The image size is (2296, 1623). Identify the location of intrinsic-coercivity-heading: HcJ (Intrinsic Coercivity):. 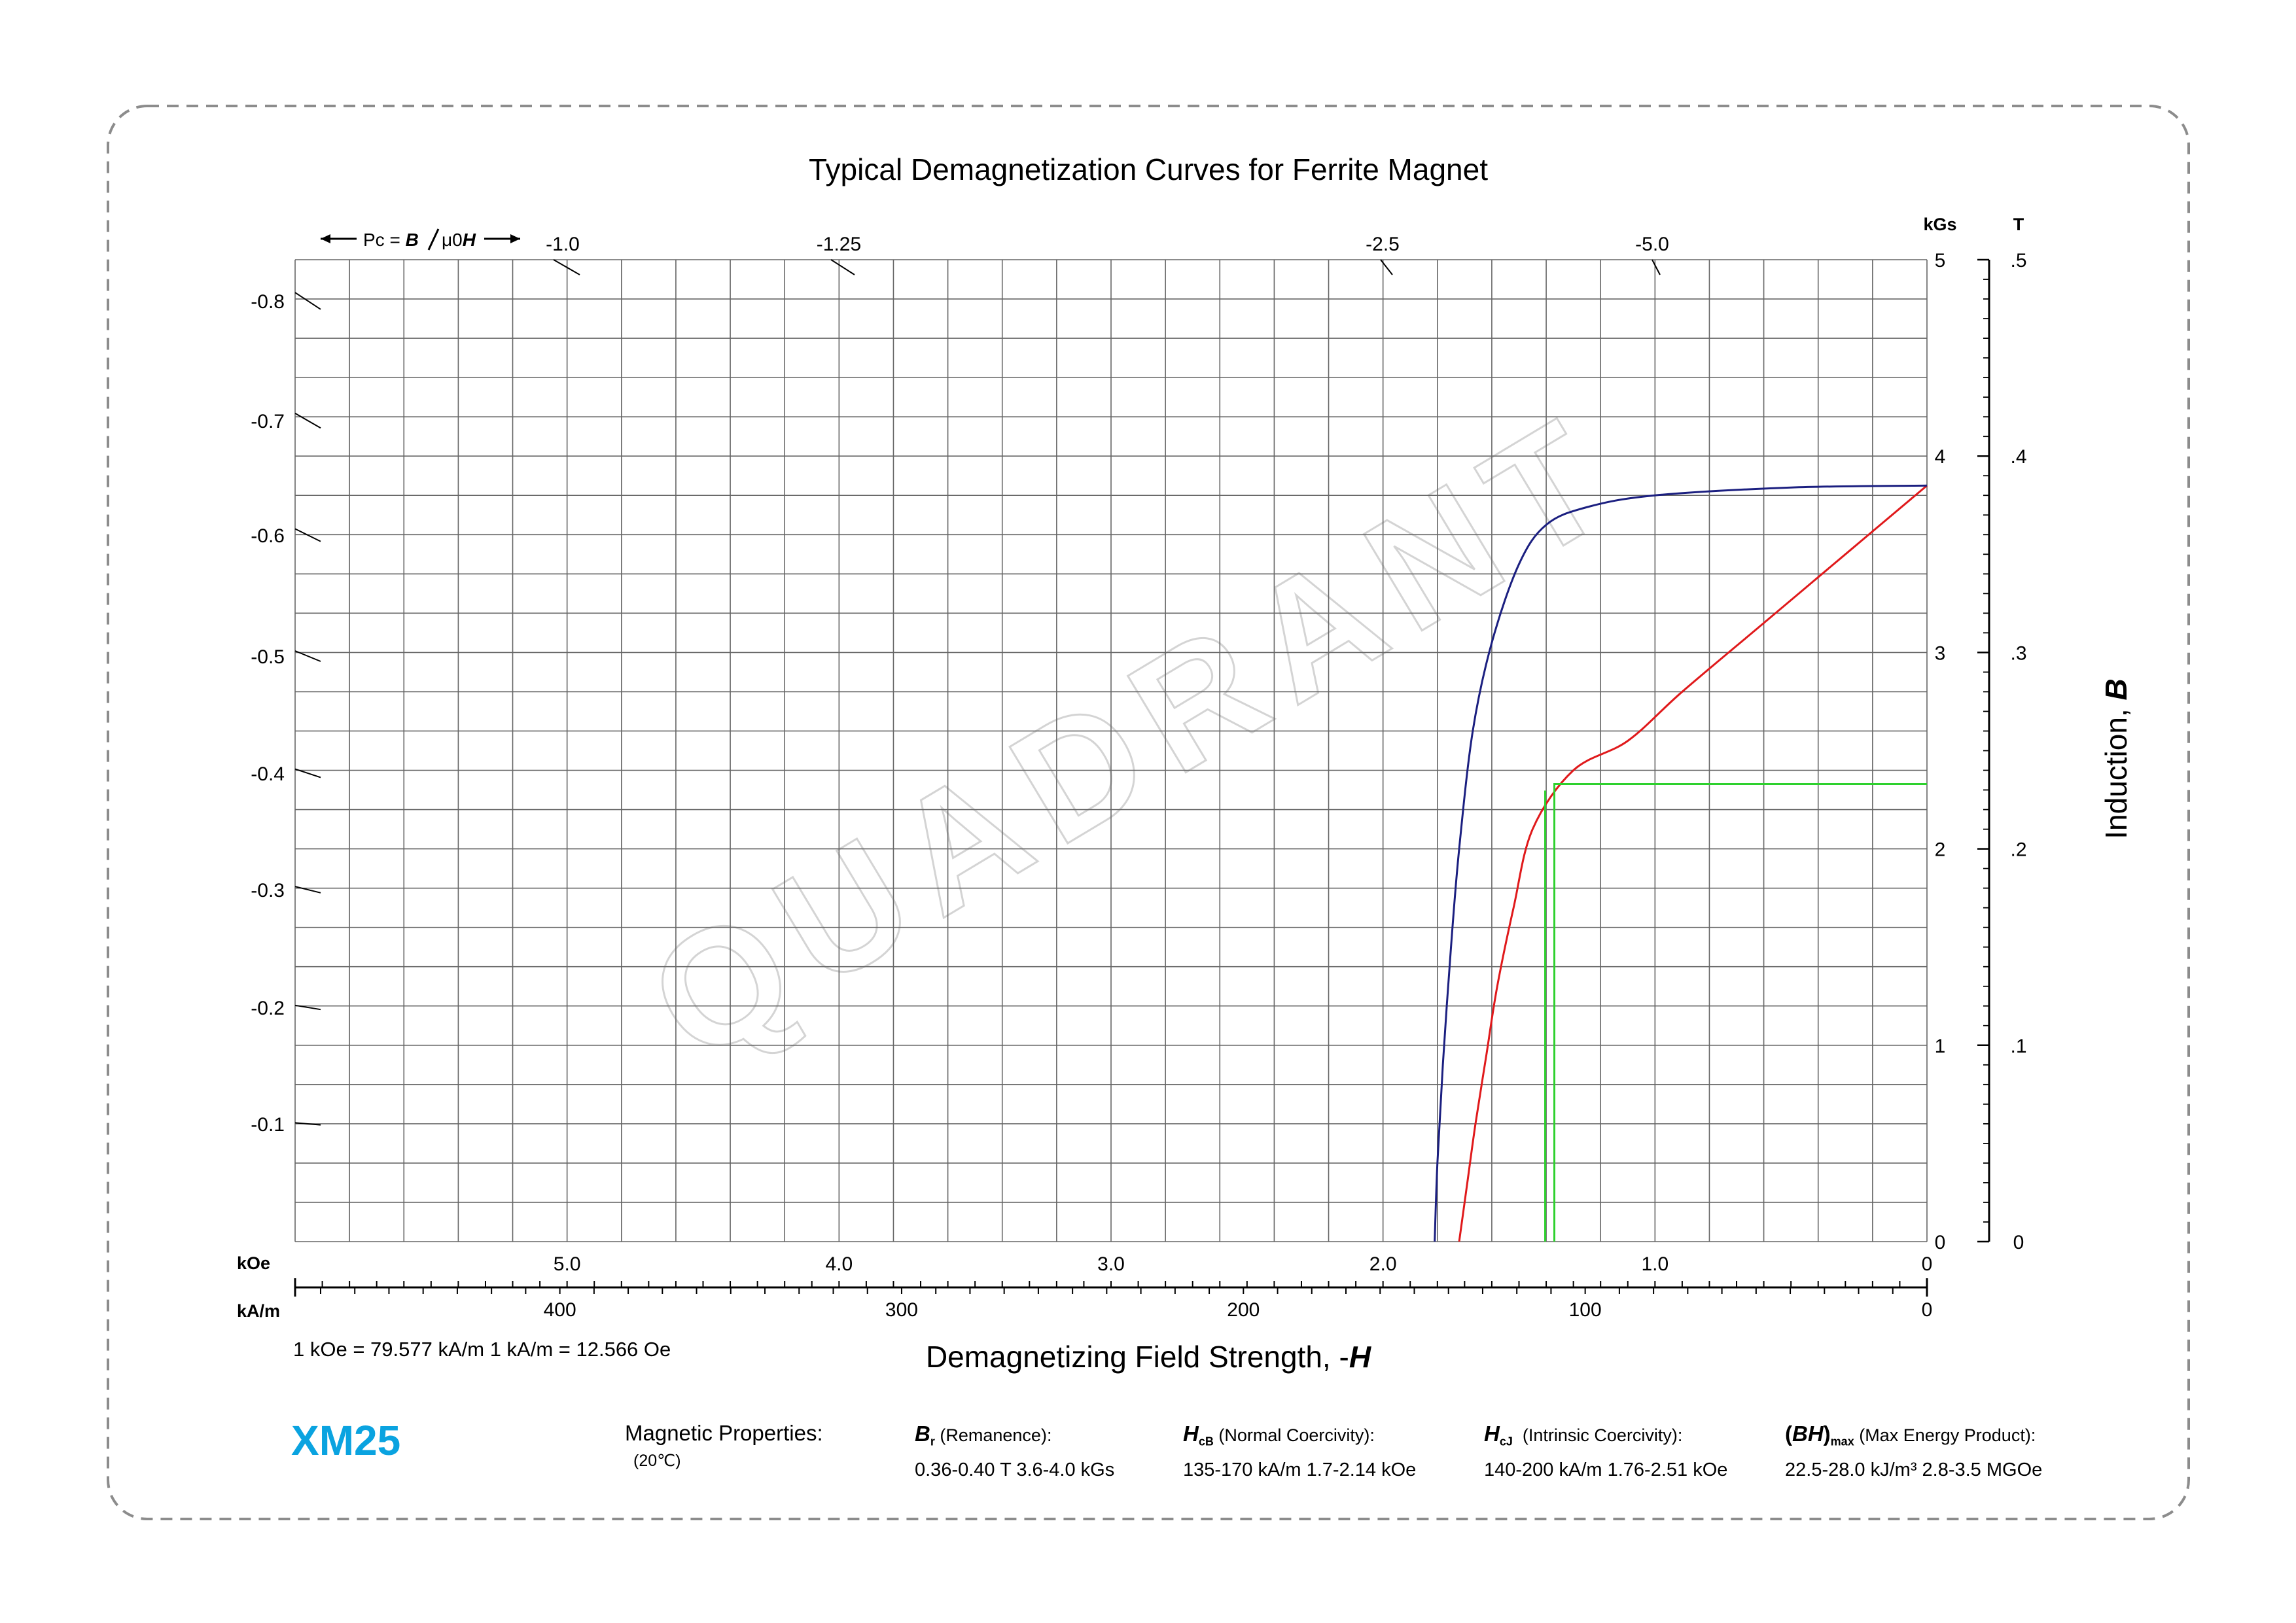
(1583, 1435).